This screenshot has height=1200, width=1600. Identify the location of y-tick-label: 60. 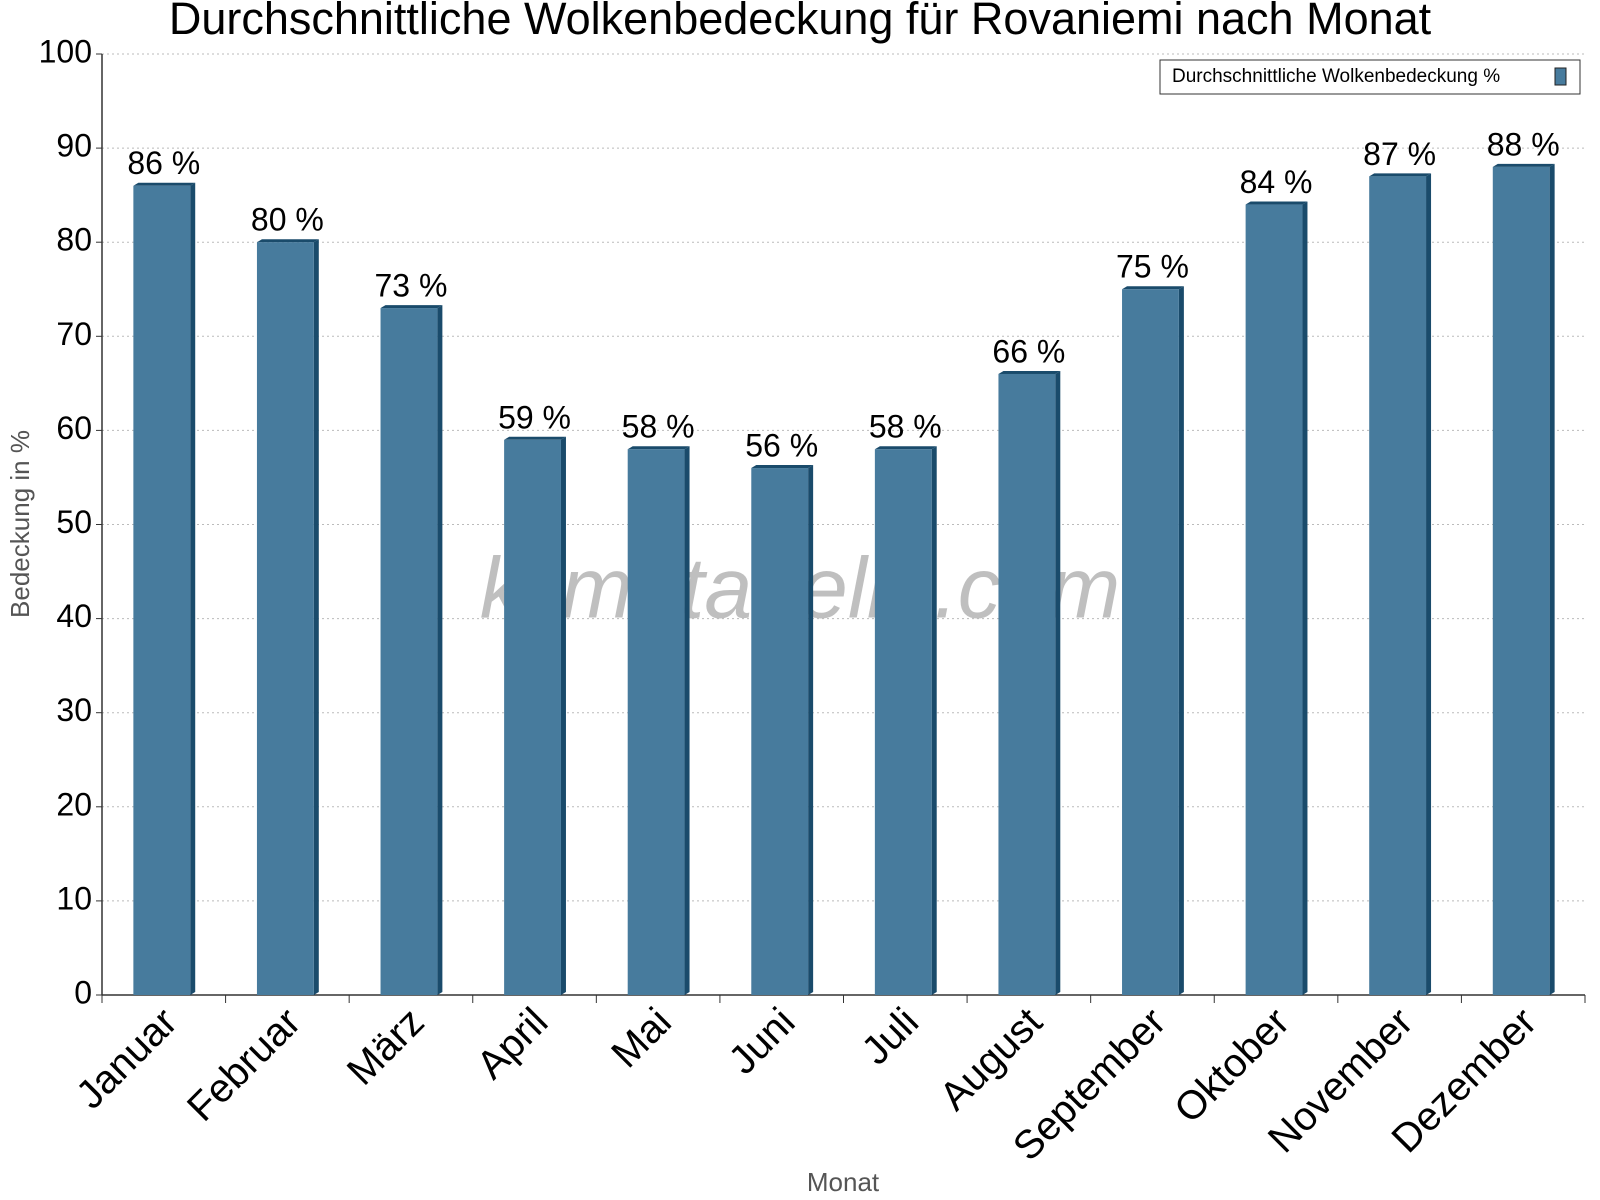
(74, 428).